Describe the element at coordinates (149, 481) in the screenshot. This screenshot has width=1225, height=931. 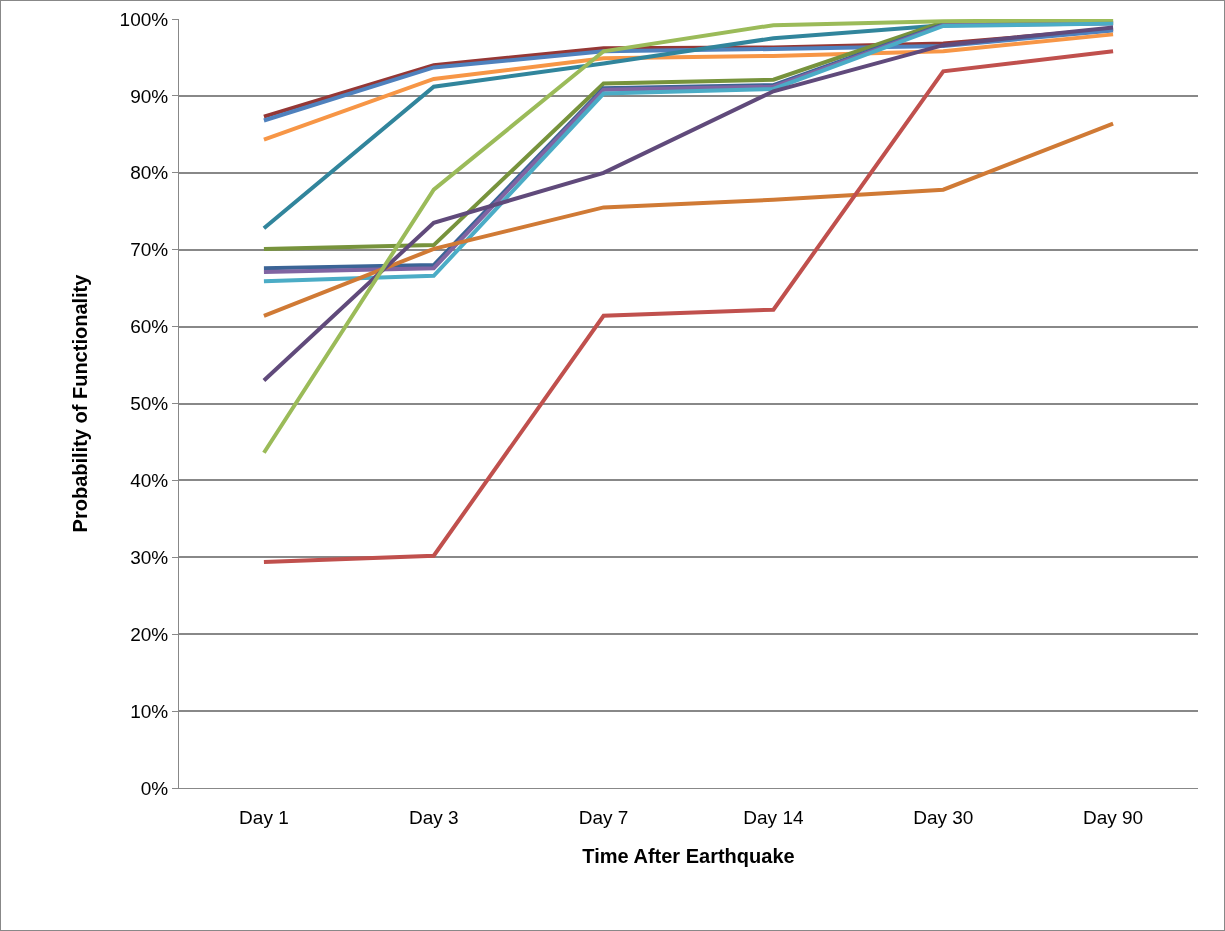
I see `y-tick-label: 40%` at that location.